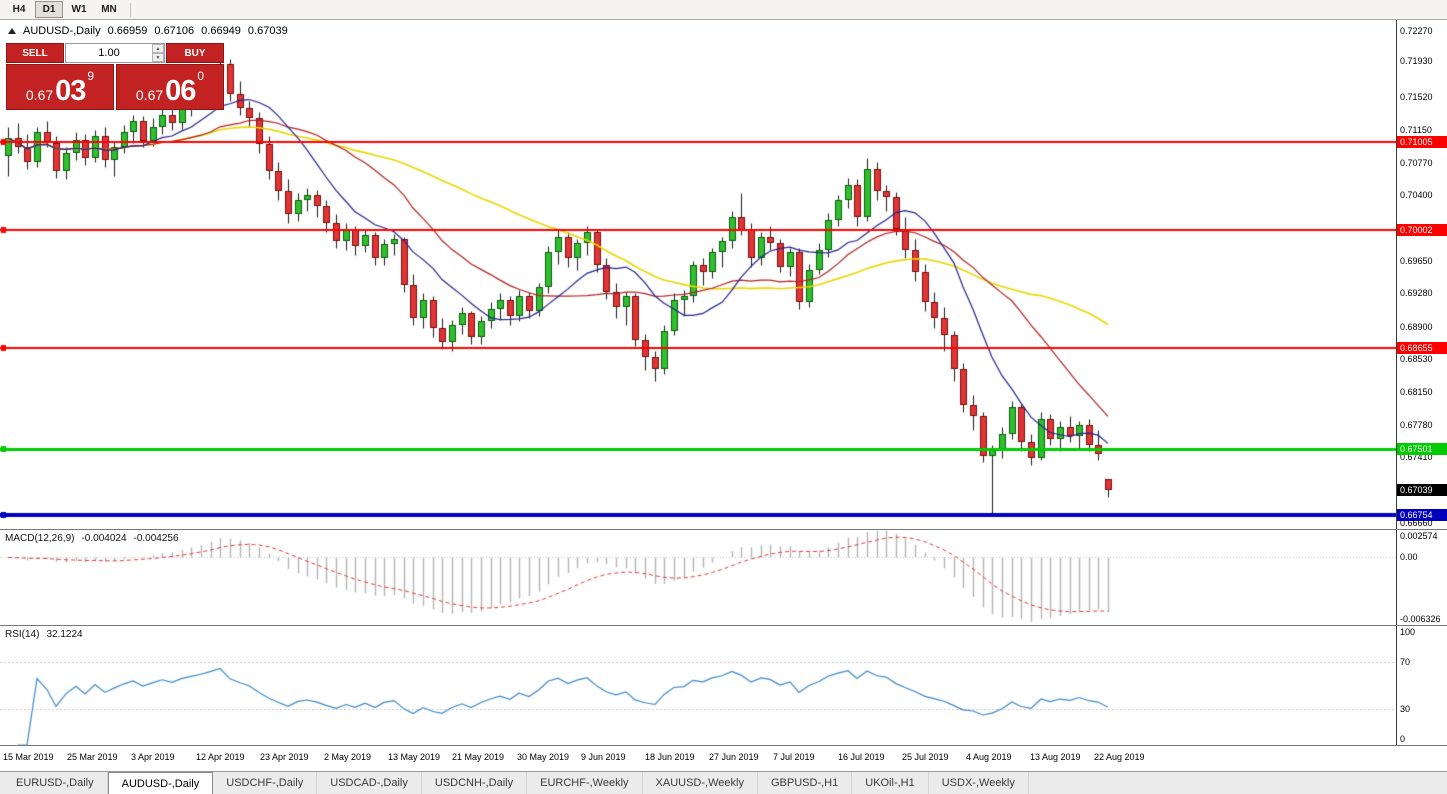 This screenshot has width=1447, height=794. What do you see at coordinates (265, 783) in the screenshot?
I see `chart-tab-usdchf-daily: USDCHF-,Daily` at bounding box center [265, 783].